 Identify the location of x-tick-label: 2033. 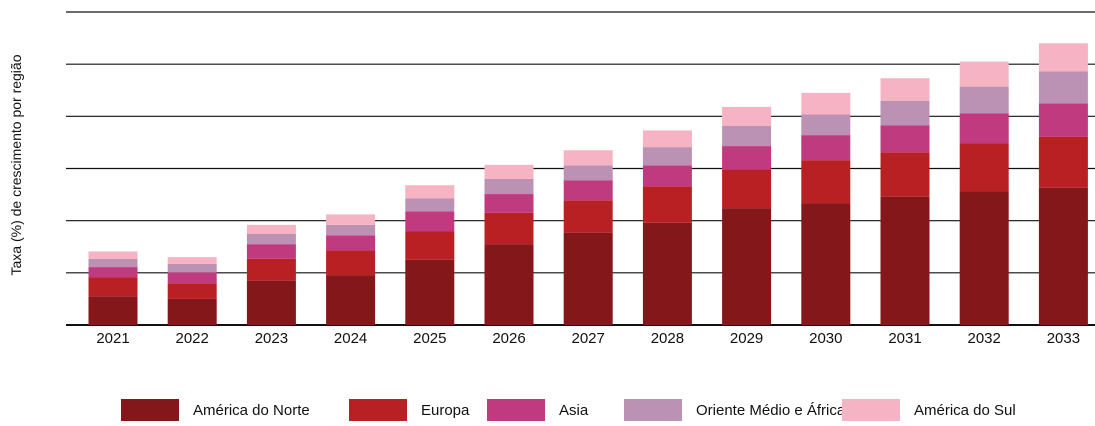
(1063, 338).